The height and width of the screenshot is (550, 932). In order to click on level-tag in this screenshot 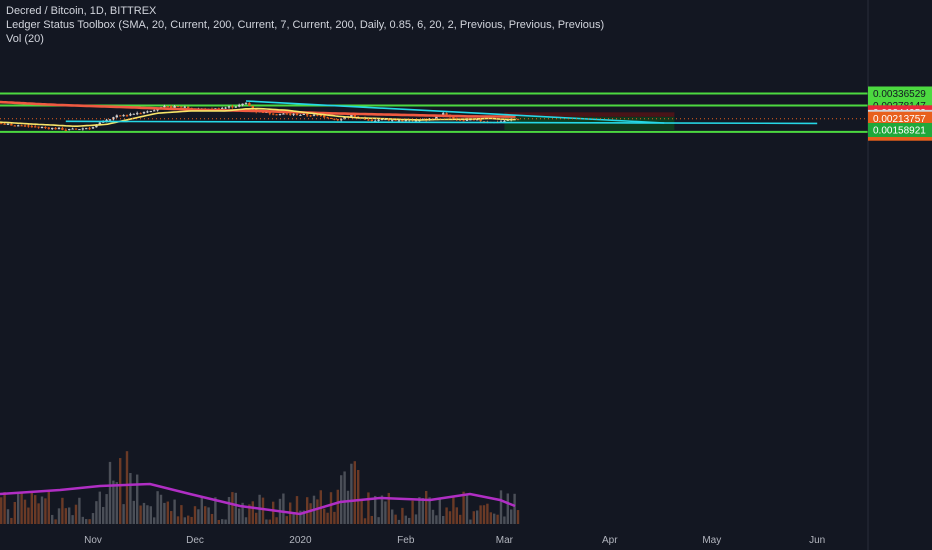, I will do `click(900, 93)`.